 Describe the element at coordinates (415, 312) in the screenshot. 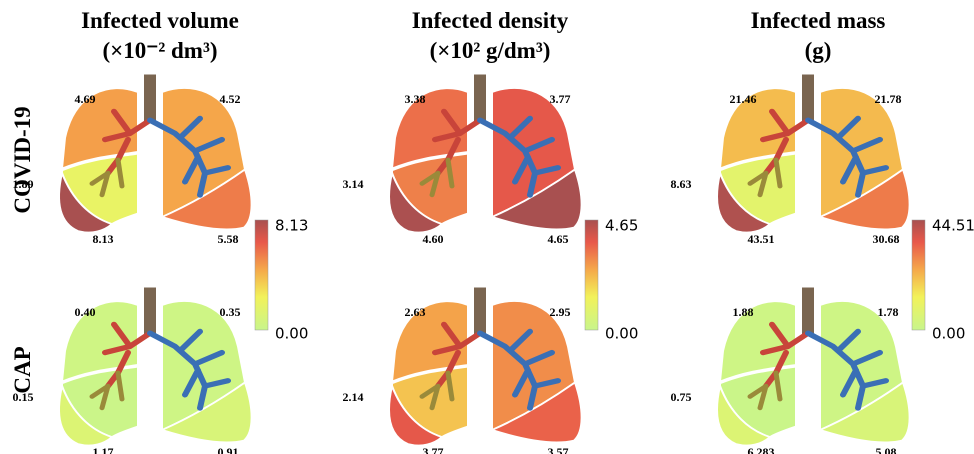

I see `lobe-value: 2.63` at that location.